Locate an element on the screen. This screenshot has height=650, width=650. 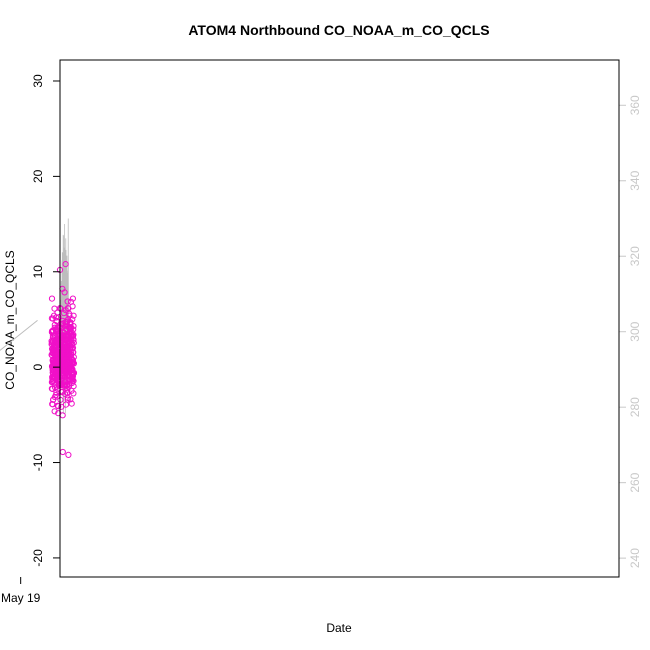
y2-tick-label: 280 is located at coordinates (635, 407).